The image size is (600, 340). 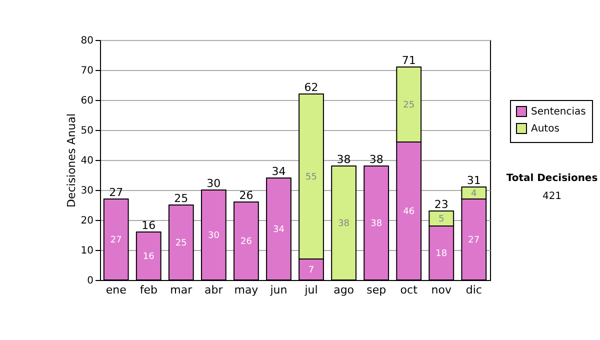 I want to click on legend-label: Sentencias, so click(x=558, y=112).